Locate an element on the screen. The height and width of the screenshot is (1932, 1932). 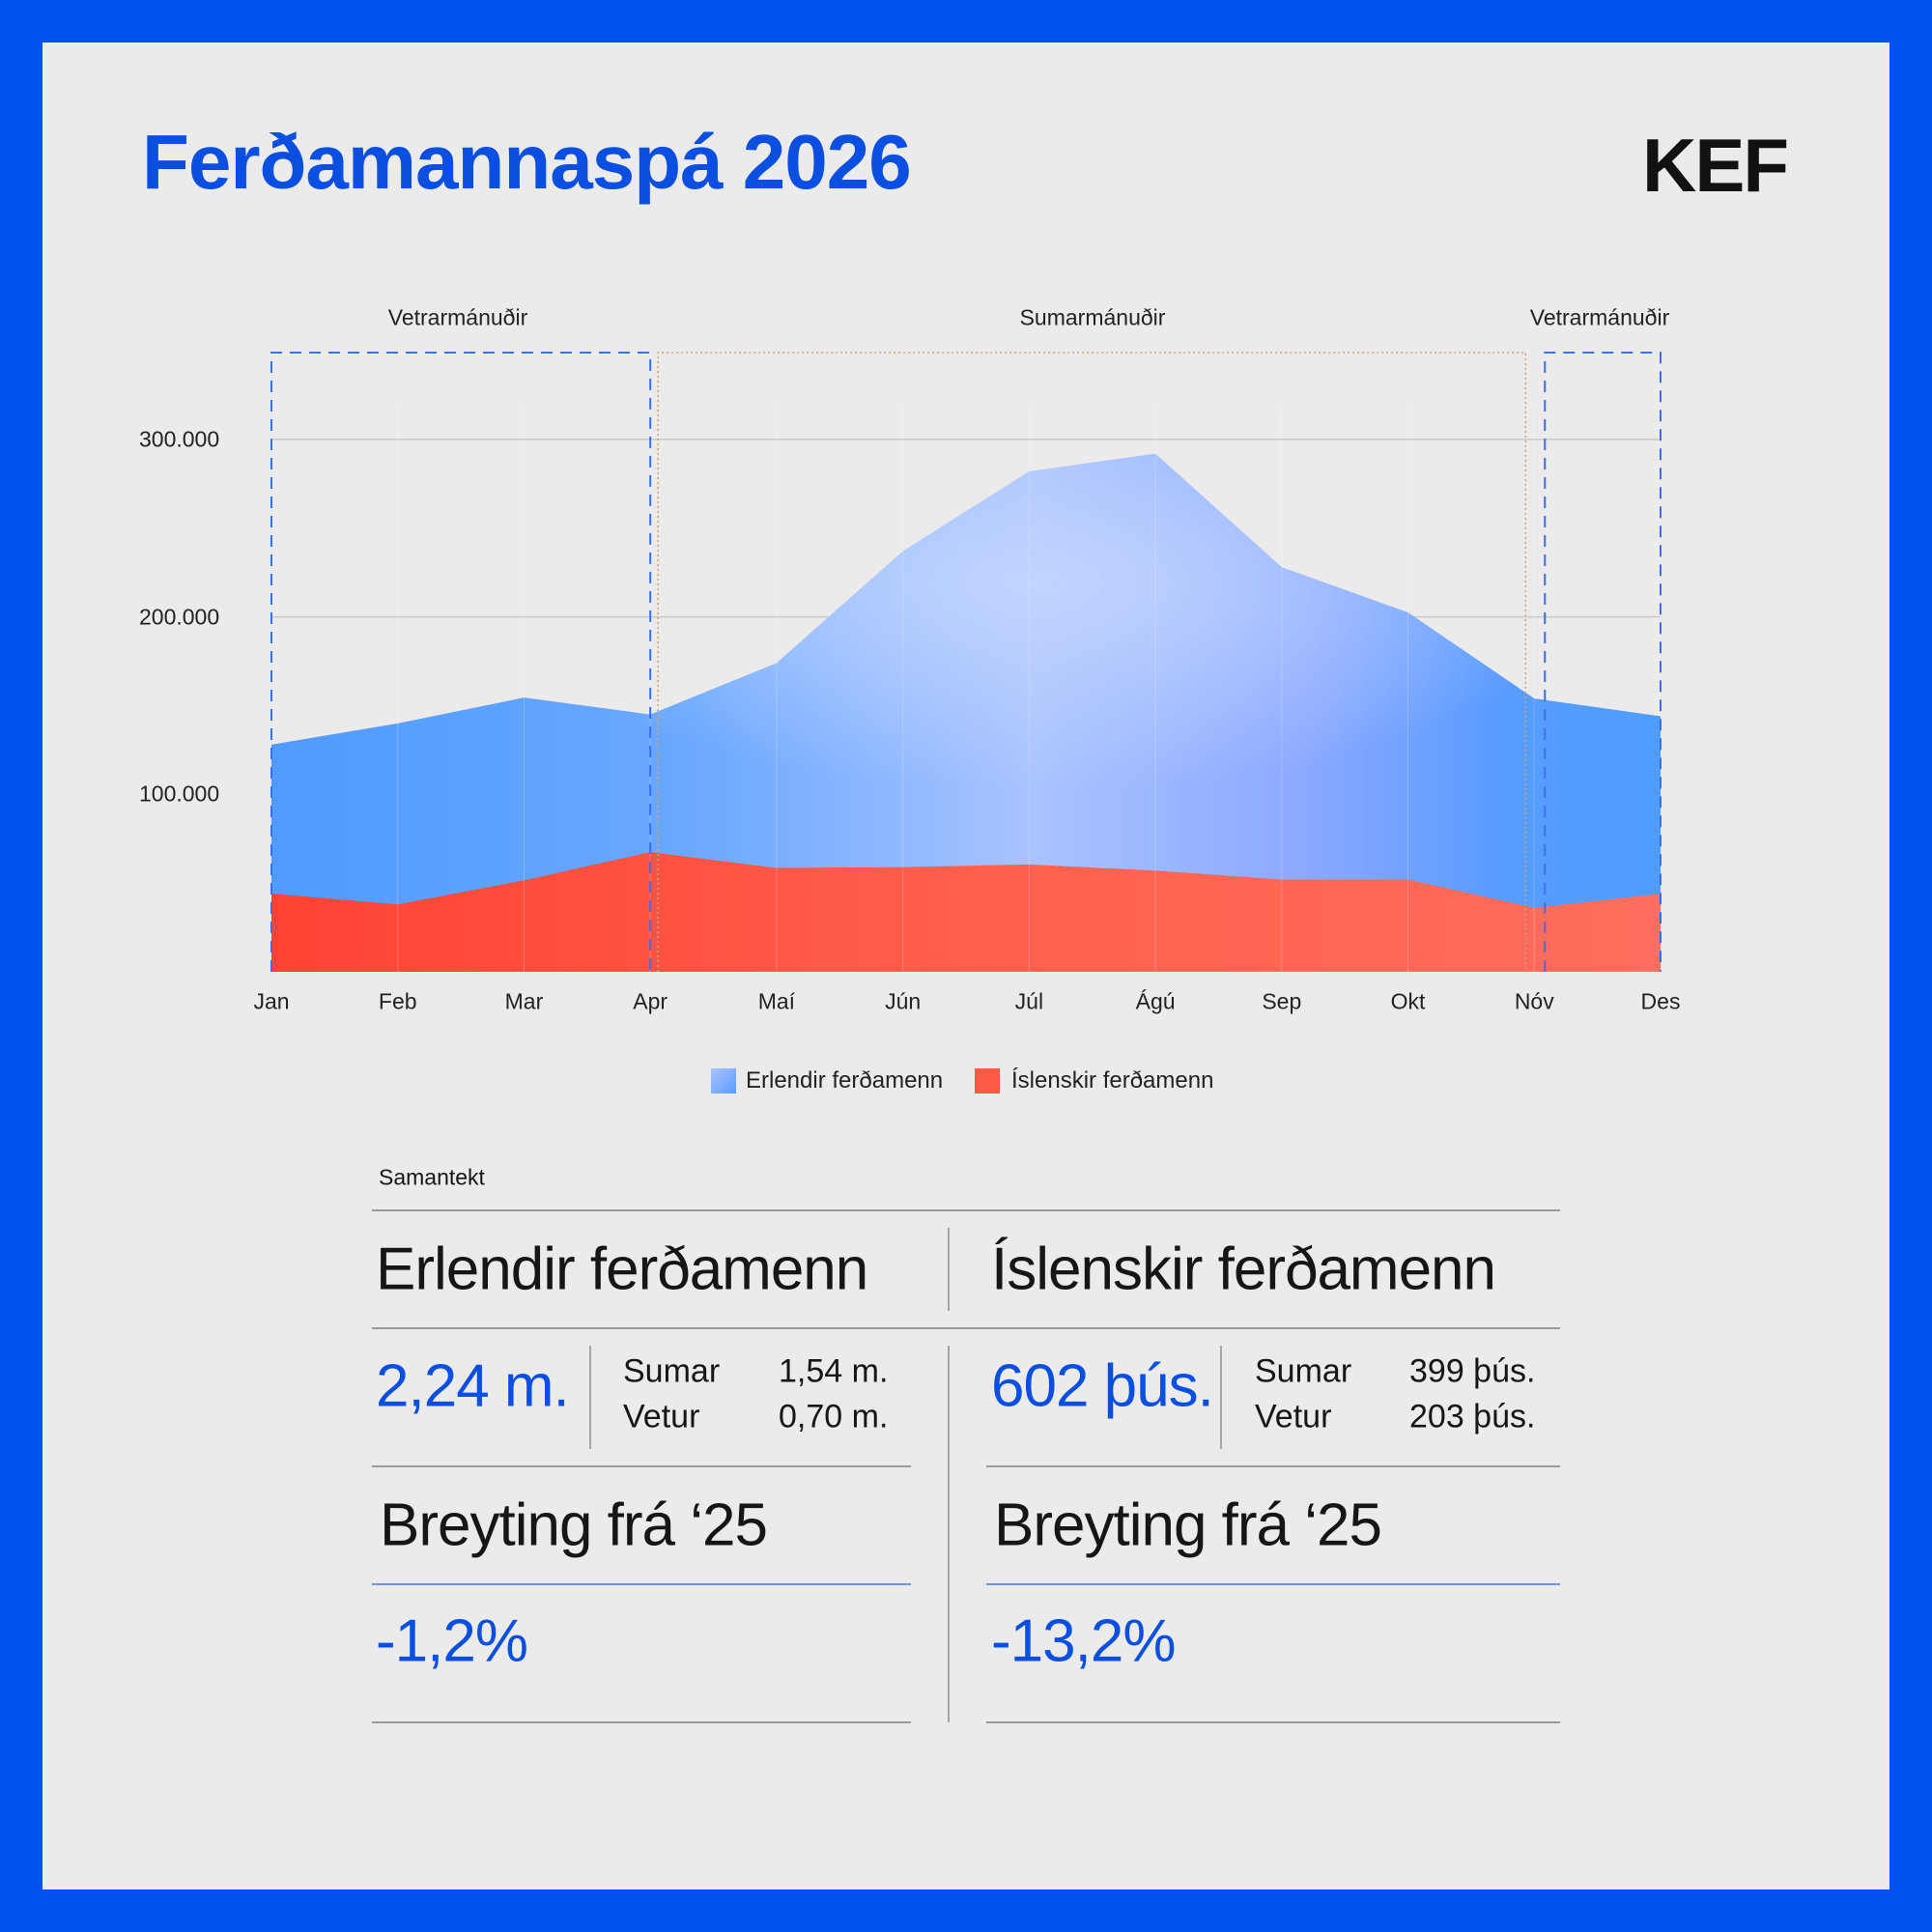
legend-swatch-domestic is located at coordinates (987, 1081).